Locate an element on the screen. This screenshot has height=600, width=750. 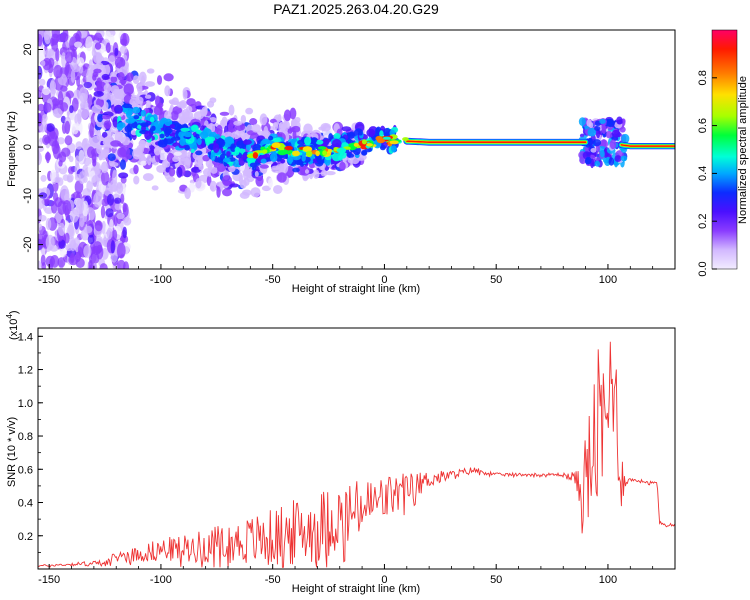
y-tick-label: -20 is located at coordinates (28, 245).